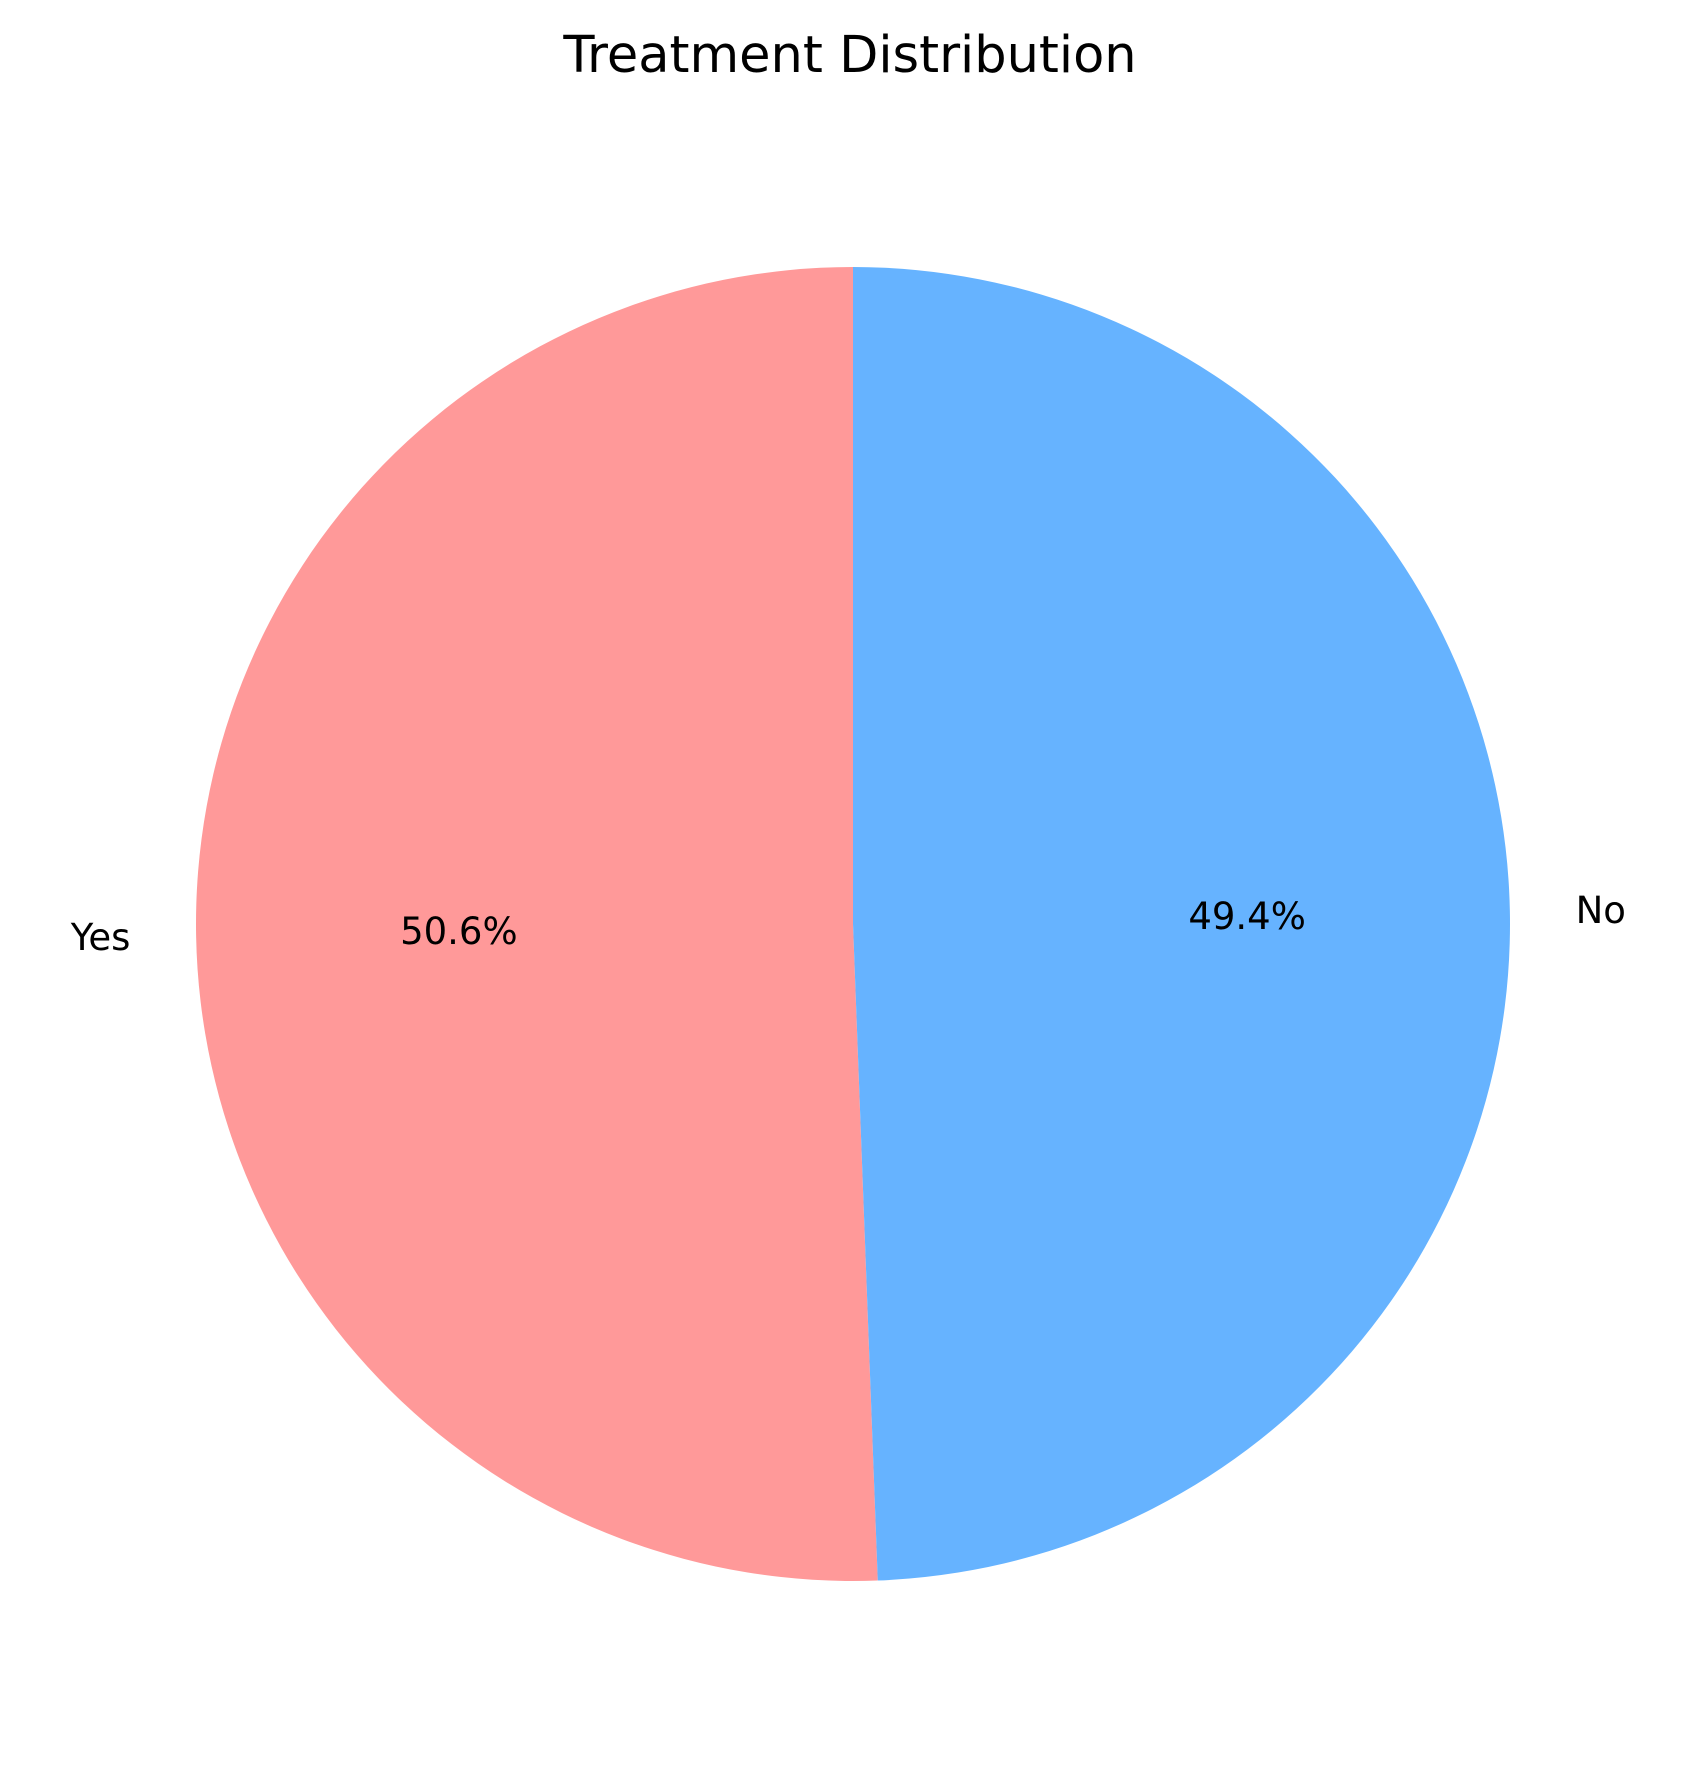  What do you see at coordinates (848, 924) in the screenshot?
I see `pie-labels: Yes 50.6% No 49.4%` at bounding box center [848, 924].